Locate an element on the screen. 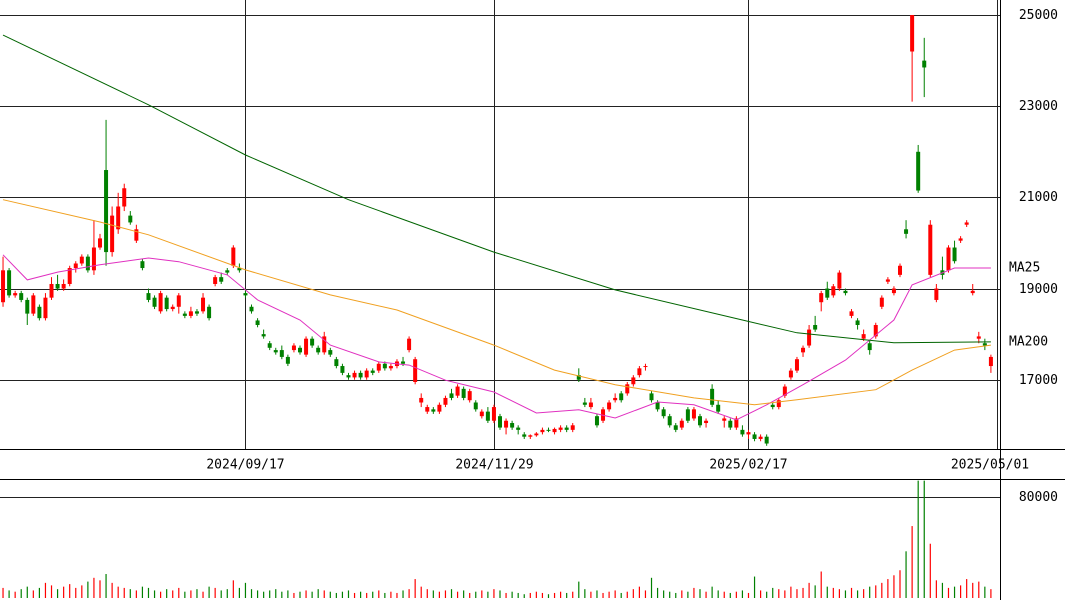 This screenshot has width=1065, height=600. y-tick-label: 19000 is located at coordinates (1038, 289).